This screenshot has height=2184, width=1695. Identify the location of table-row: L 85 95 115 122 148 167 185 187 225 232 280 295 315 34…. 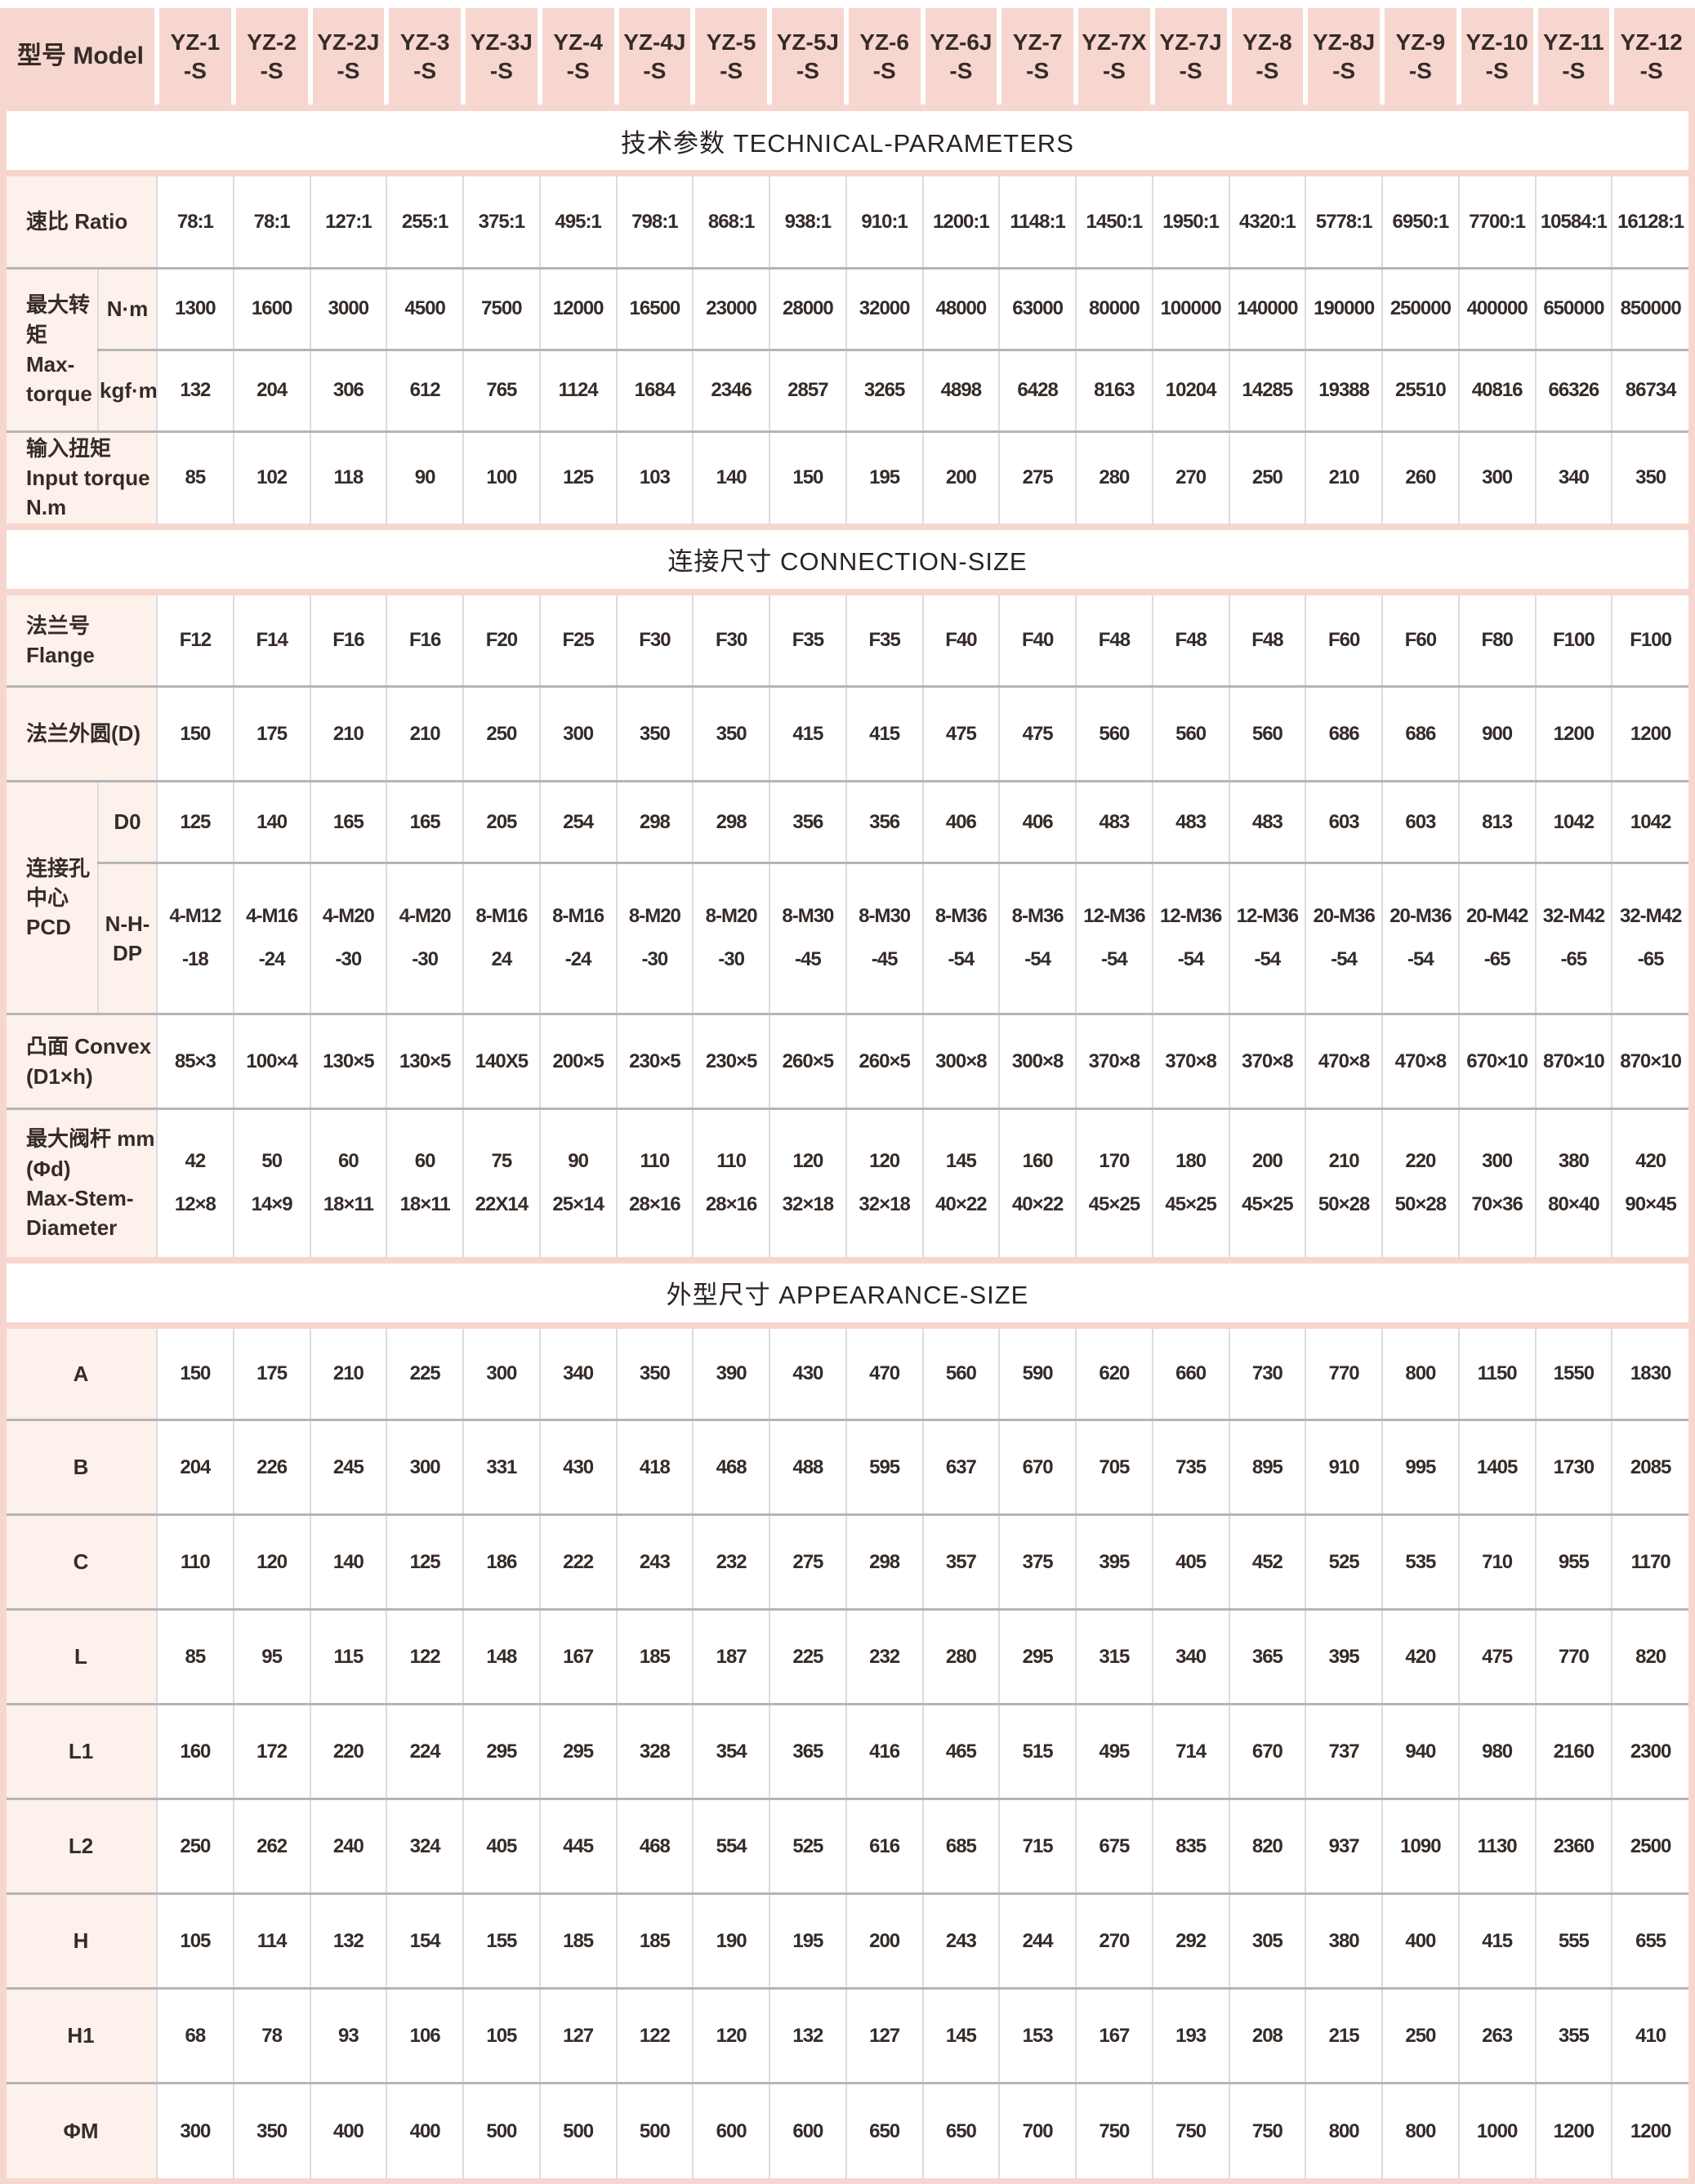
(847, 1656).